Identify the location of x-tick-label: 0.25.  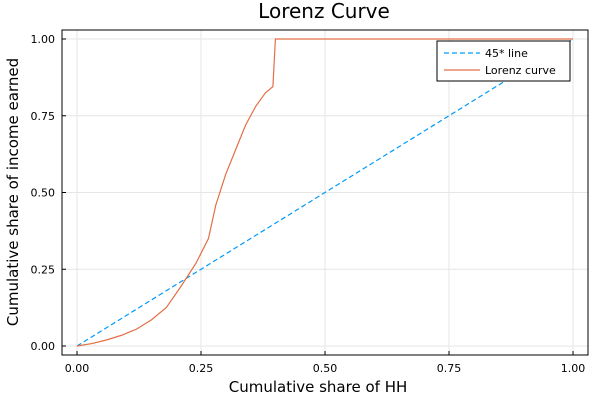
(201, 368).